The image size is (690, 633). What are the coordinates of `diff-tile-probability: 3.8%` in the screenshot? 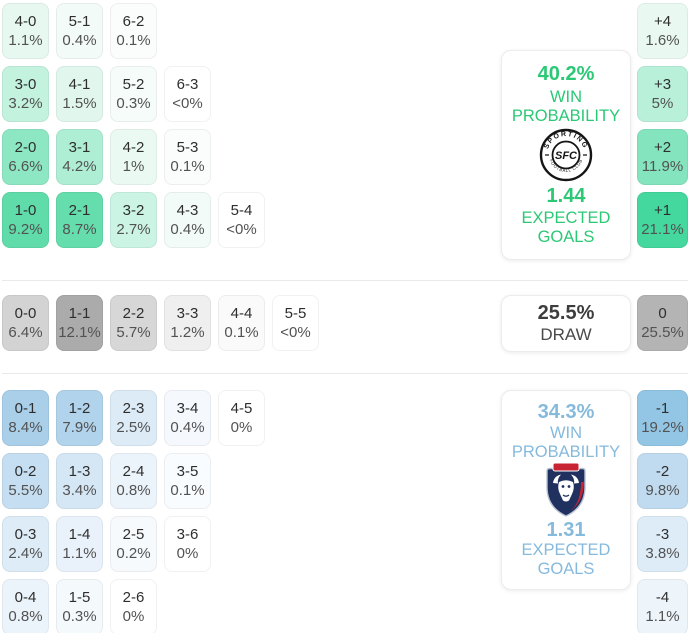 It's located at (662, 553).